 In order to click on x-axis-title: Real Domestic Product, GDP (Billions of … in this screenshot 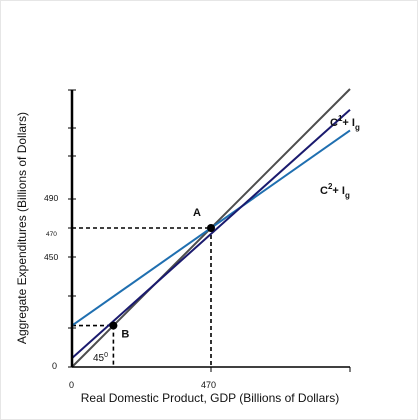, I will do `click(210, 398)`.